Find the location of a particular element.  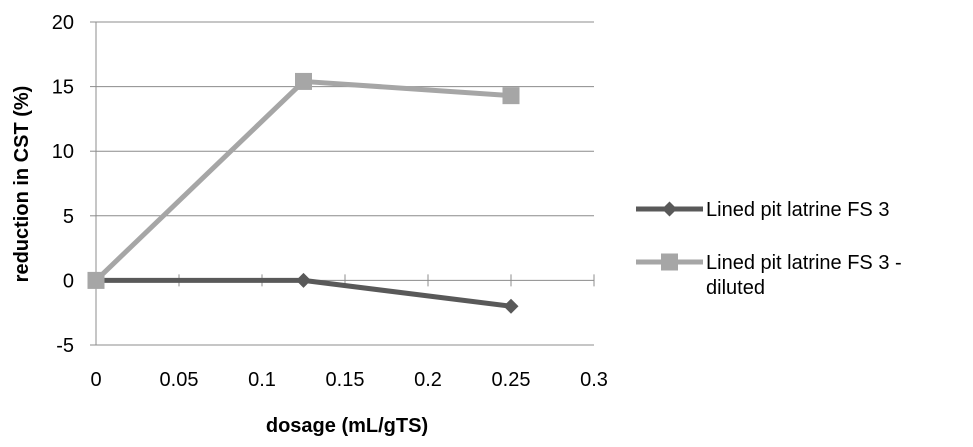

legend-entry-1: Lined pit latrine FS 3 is located at coordinates (762, 210).